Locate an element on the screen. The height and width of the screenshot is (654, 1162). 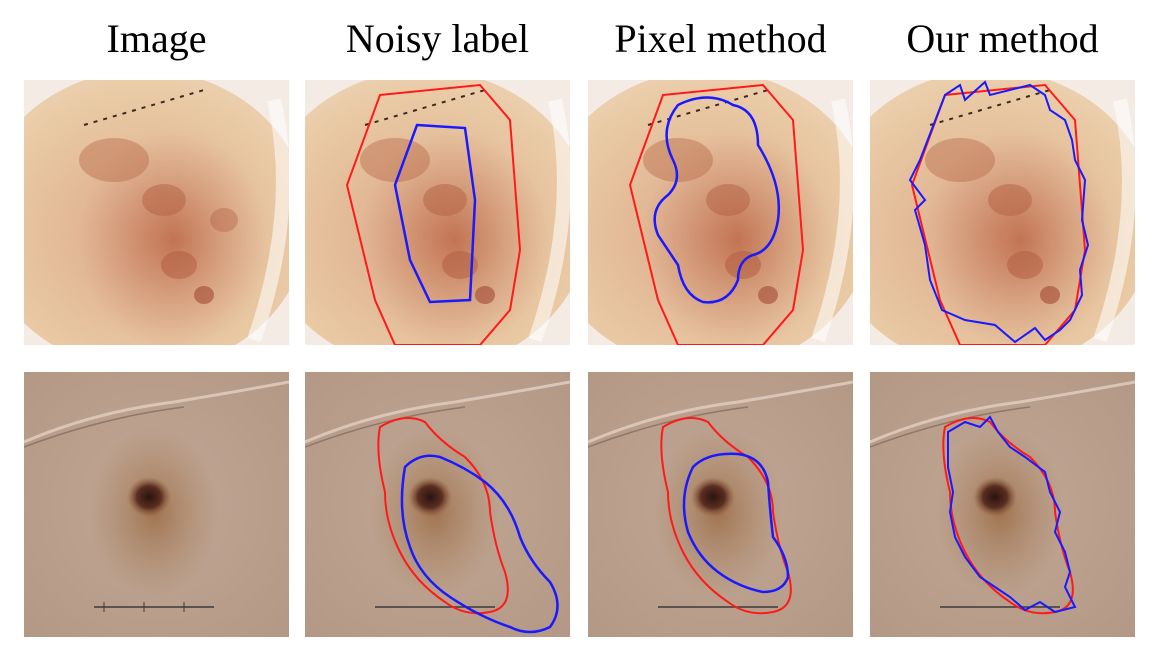
row1-our-method is located at coordinates (1002, 212).